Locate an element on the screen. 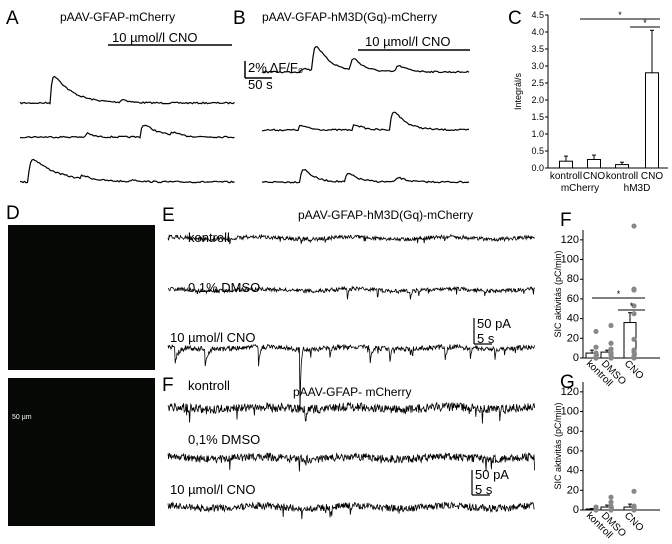 The height and width of the screenshot is (544, 672). panel-f-title: pAAV-GFAP- mCherry is located at coordinates (352, 392).